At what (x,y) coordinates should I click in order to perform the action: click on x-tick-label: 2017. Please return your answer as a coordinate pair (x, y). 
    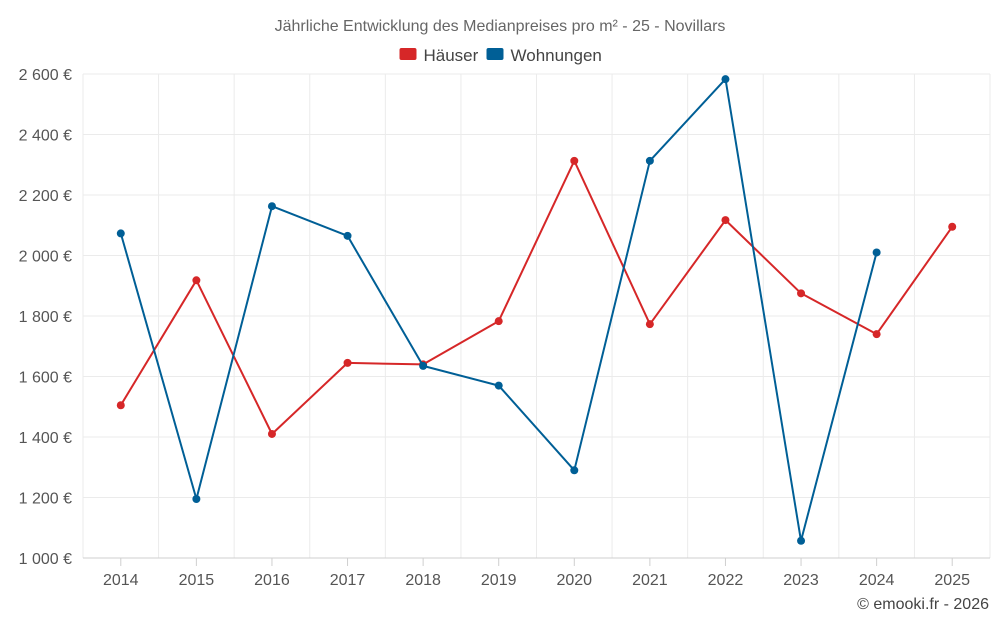
    Looking at the image, I should click on (348, 580).